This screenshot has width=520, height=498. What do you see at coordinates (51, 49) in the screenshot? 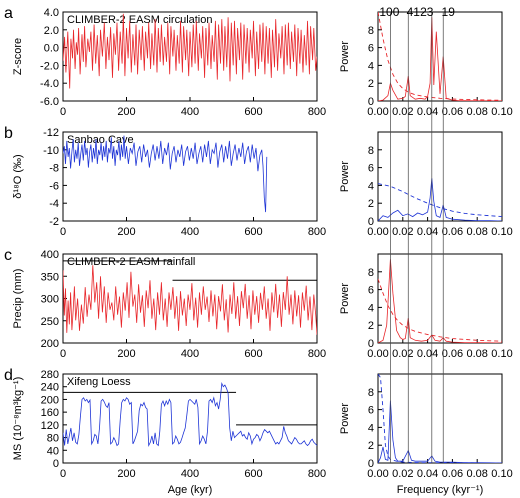
I see `y-tick-label: 0.0` at bounding box center [51, 49].